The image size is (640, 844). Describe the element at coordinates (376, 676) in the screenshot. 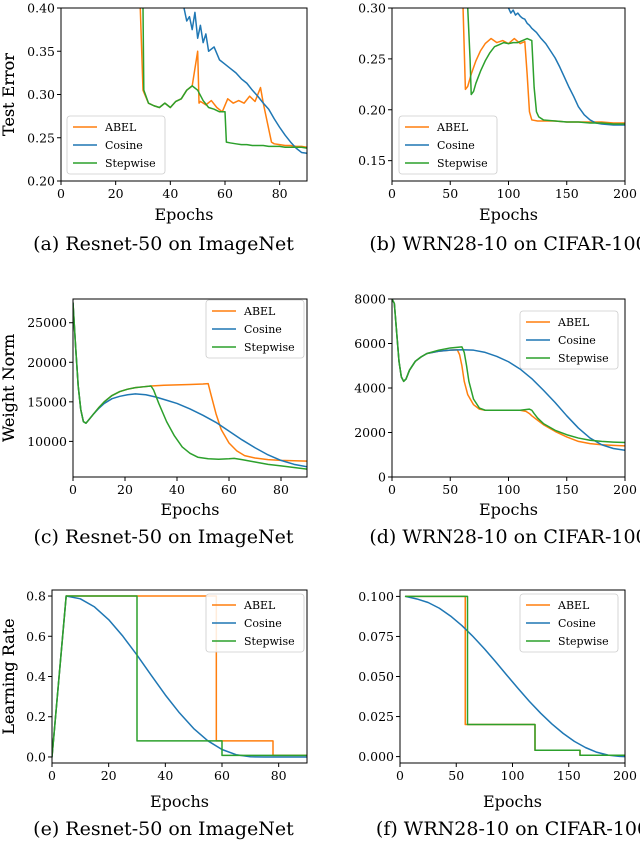

I see `y-tick-label: 0.050` at that location.